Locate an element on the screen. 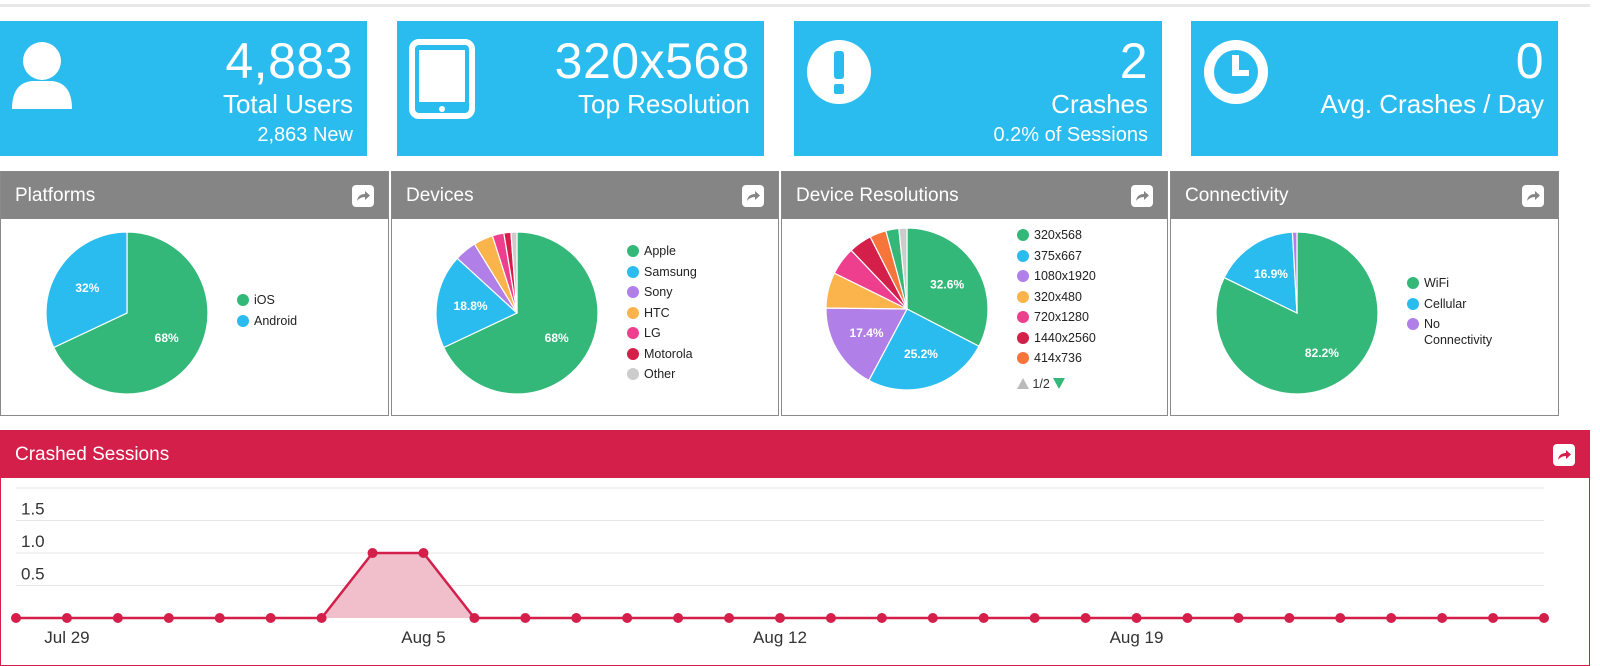 Image resolution: width=1600 pixels, height=666 pixels. pie-slice-samsung is located at coordinates (477, 303).